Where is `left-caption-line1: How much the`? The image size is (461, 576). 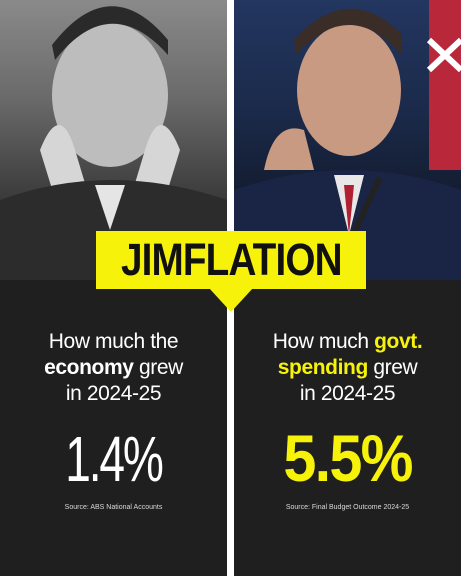 left-caption-line1: How much the is located at coordinates (113, 341).